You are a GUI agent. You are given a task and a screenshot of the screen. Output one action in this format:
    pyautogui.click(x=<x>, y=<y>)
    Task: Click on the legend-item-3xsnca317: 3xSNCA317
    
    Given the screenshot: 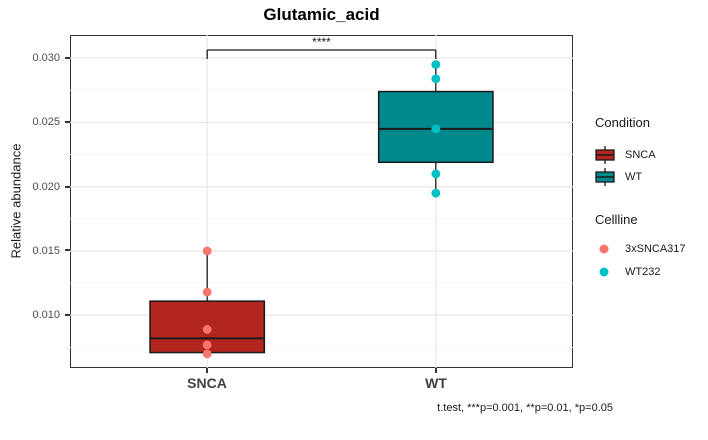 What is the action you would take?
    pyautogui.click(x=639, y=249)
    